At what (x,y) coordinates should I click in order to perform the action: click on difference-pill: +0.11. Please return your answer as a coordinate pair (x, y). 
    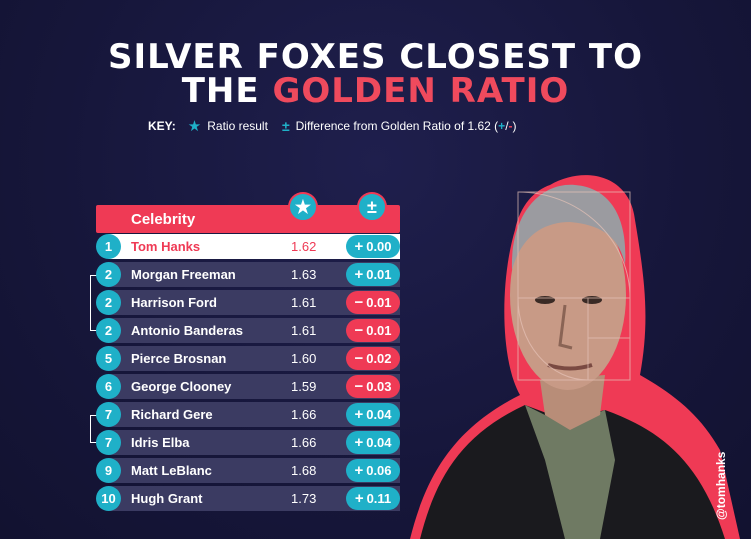
    Looking at the image, I should click on (373, 498).